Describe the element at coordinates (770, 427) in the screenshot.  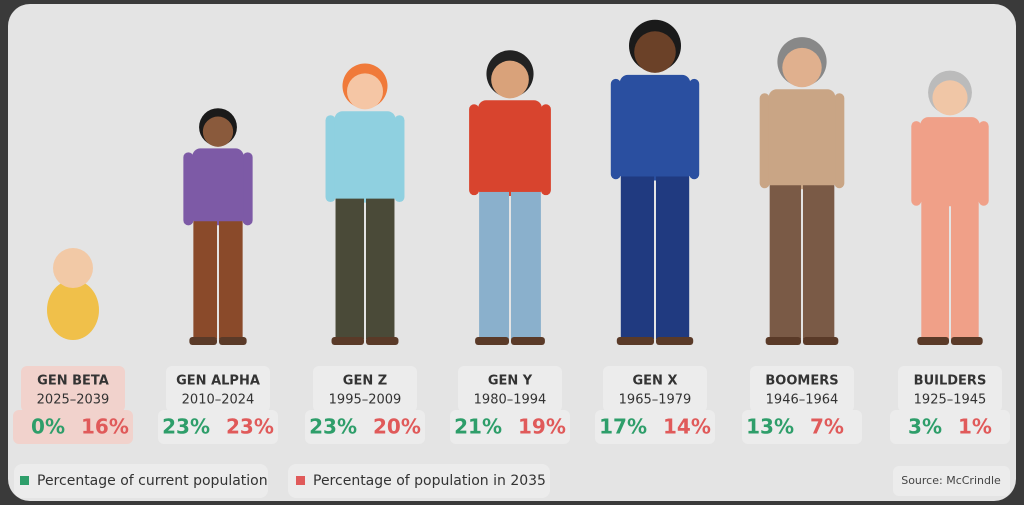
I see `current-percent: 13%` at that location.